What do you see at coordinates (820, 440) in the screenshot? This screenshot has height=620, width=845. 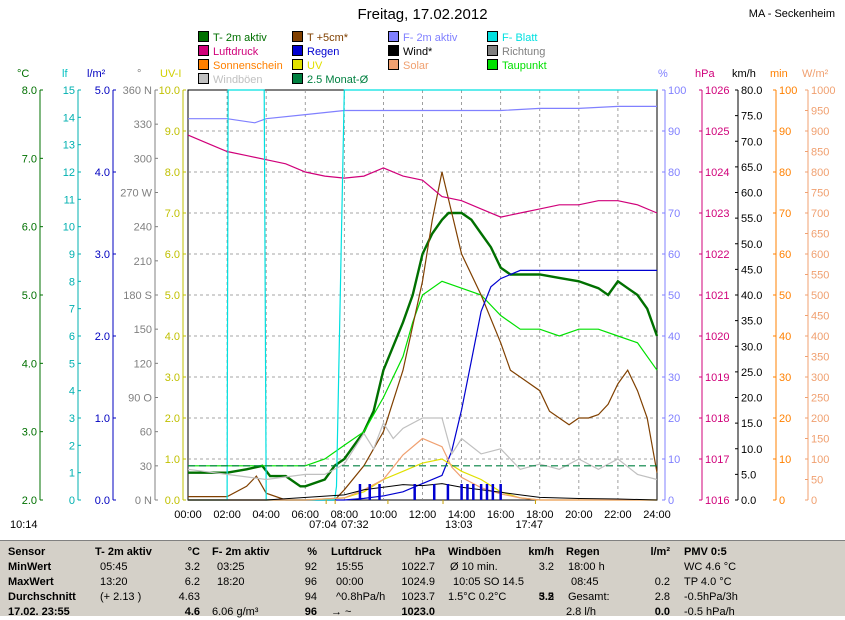 I see `y-tick-label: 150` at bounding box center [820, 440].